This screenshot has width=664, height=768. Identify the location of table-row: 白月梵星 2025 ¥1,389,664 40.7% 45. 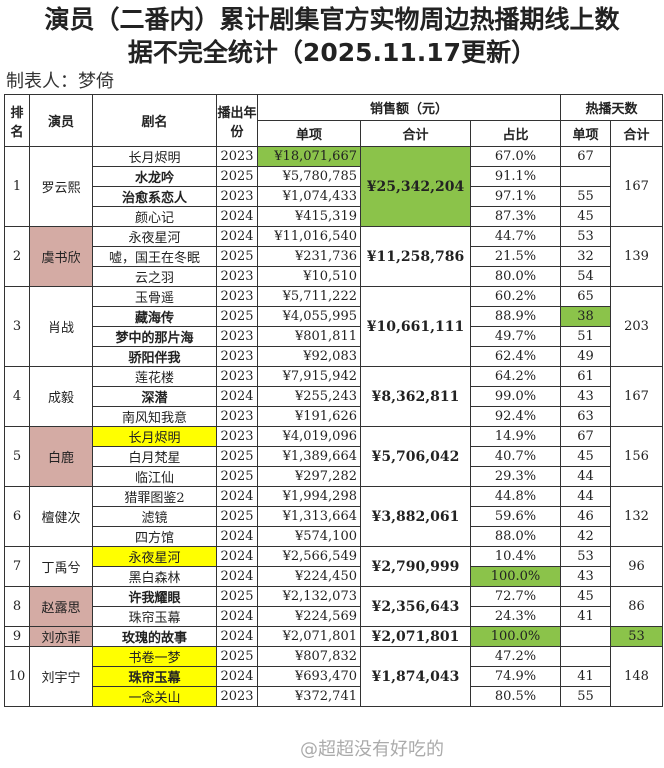
(334, 456).